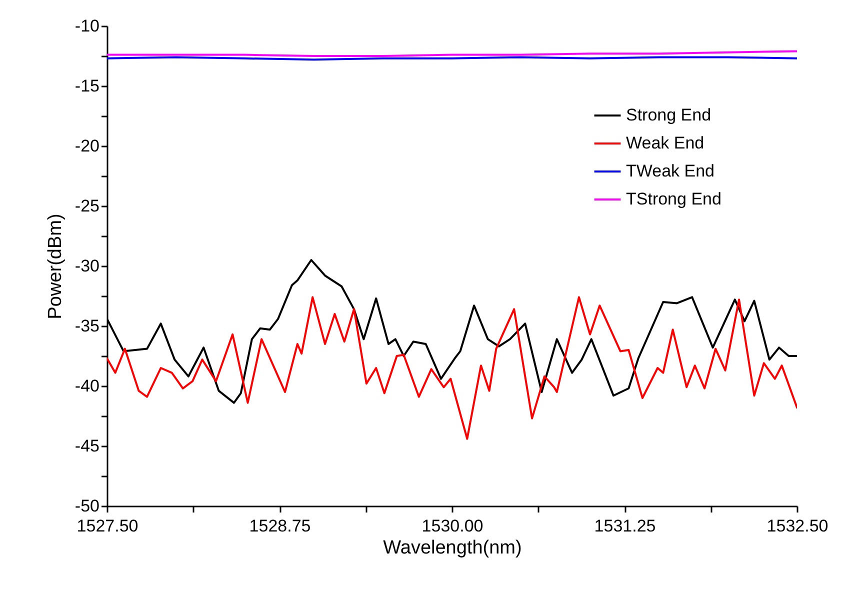  What do you see at coordinates (107, 526) in the screenshot?
I see `x-tick-label: 1527.50` at bounding box center [107, 526].